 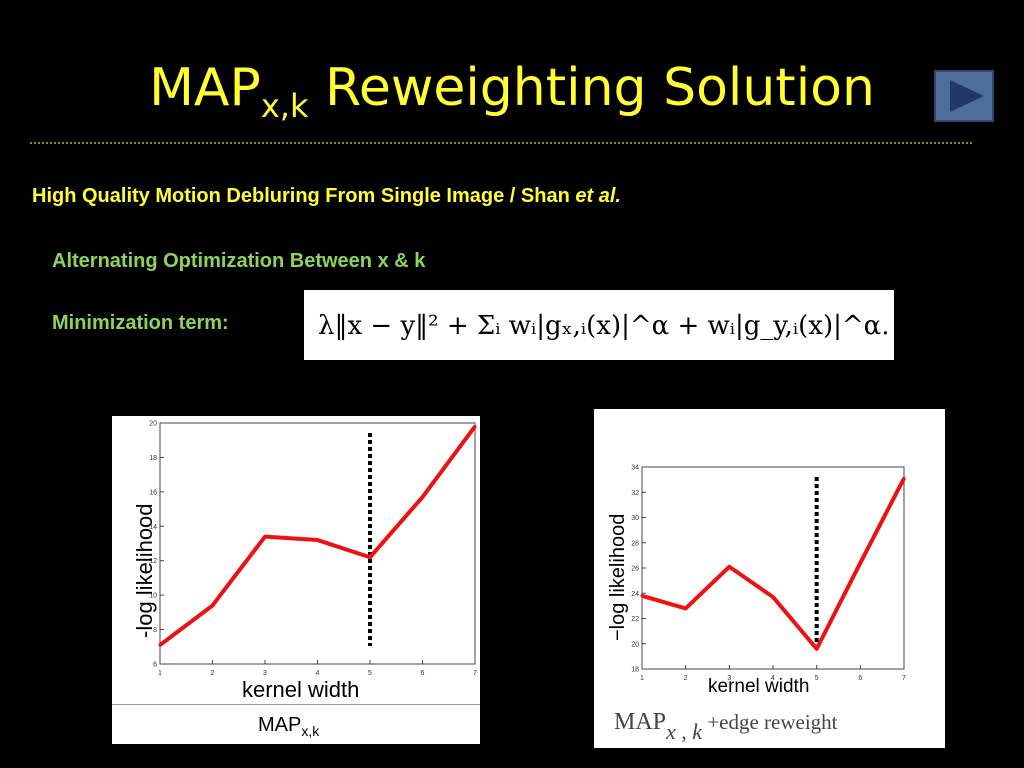 What do you see at coordinates (213, 673) in the screenshot?
I see `chart-left-xtick-label: 2` at bounding box center [213, 673].